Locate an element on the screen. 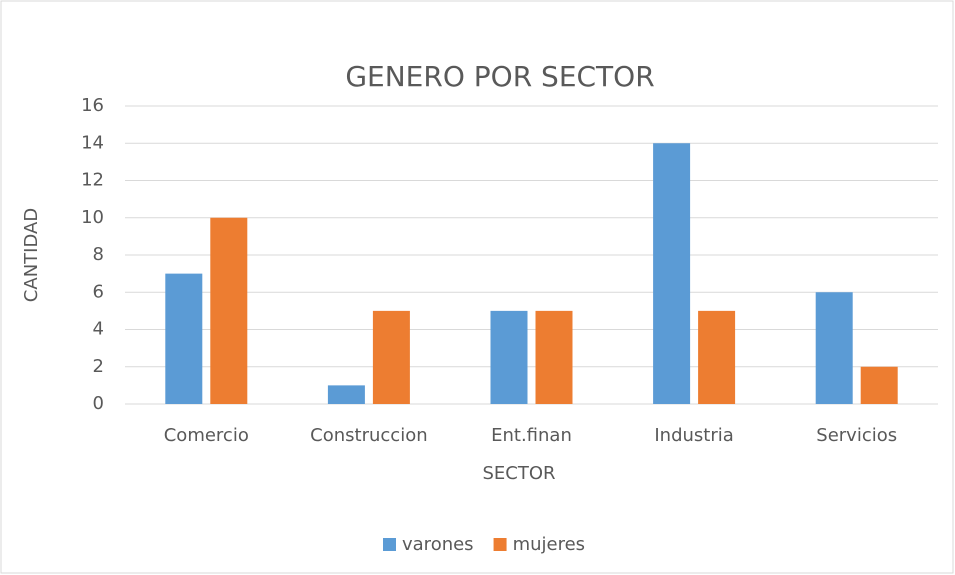 The image size is (955, 575). y-tick-label: 8 is located at coordinates (98, 254).